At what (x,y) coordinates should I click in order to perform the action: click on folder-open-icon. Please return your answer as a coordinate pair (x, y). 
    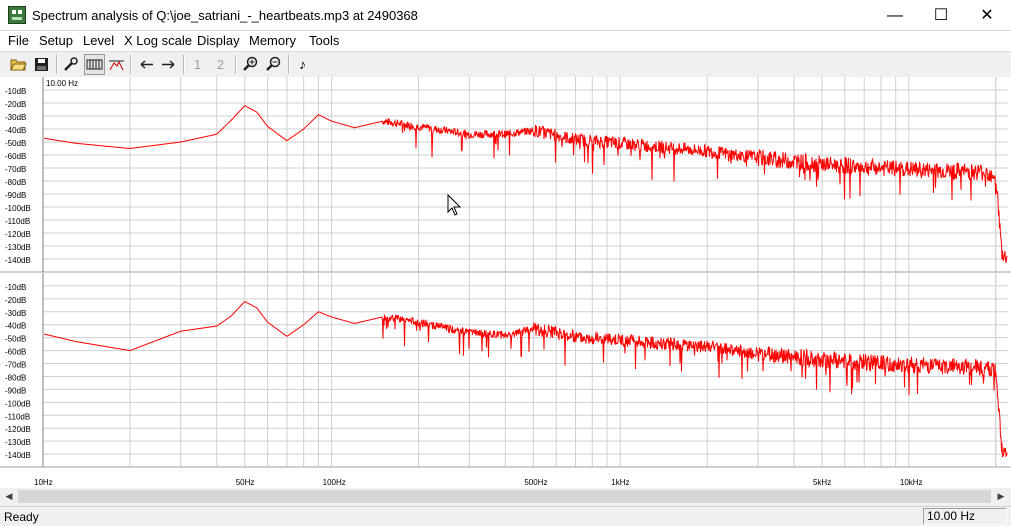
    Looking at the image, I should click on (18, 64).